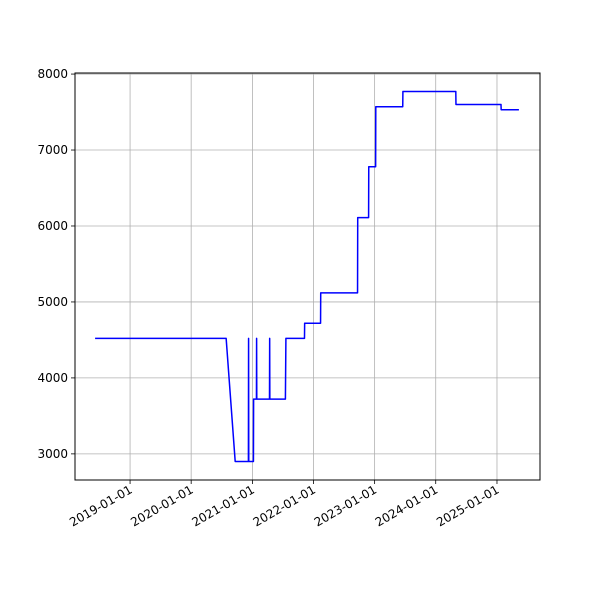  Describe the element at coordinates (52, 74) in the screenshot. I see `y-tick-label: 8000` at that location.